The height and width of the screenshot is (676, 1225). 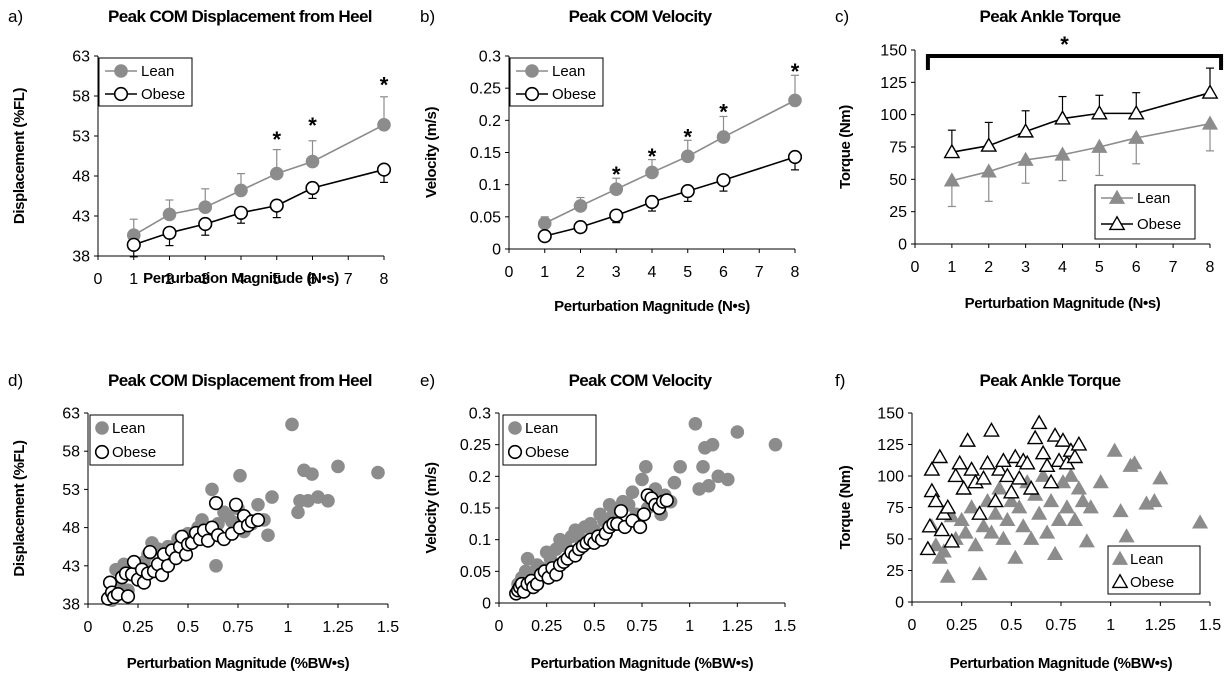 I want to click on x-tick-label: 6, so click(x=1136, y=267).